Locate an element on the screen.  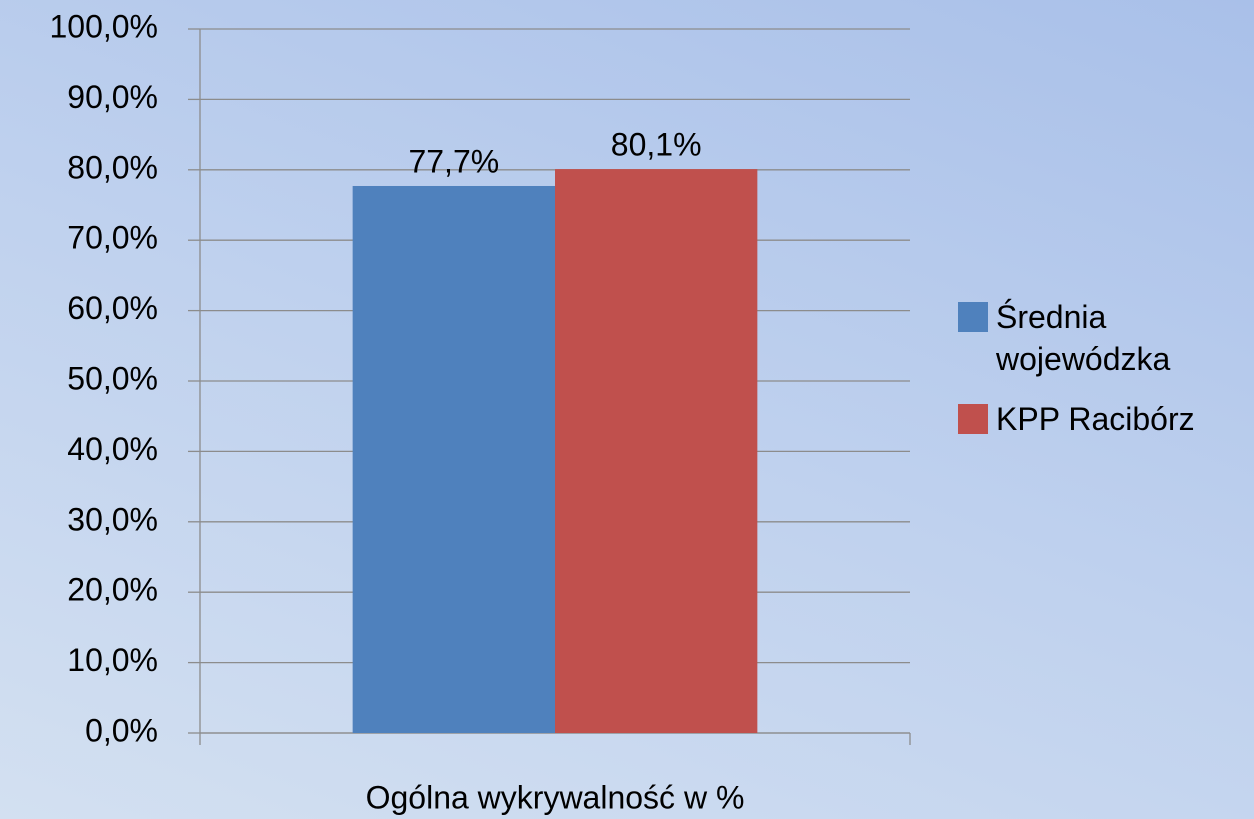
y-tick-label: 50,0% is located at coordinates (112, 378).